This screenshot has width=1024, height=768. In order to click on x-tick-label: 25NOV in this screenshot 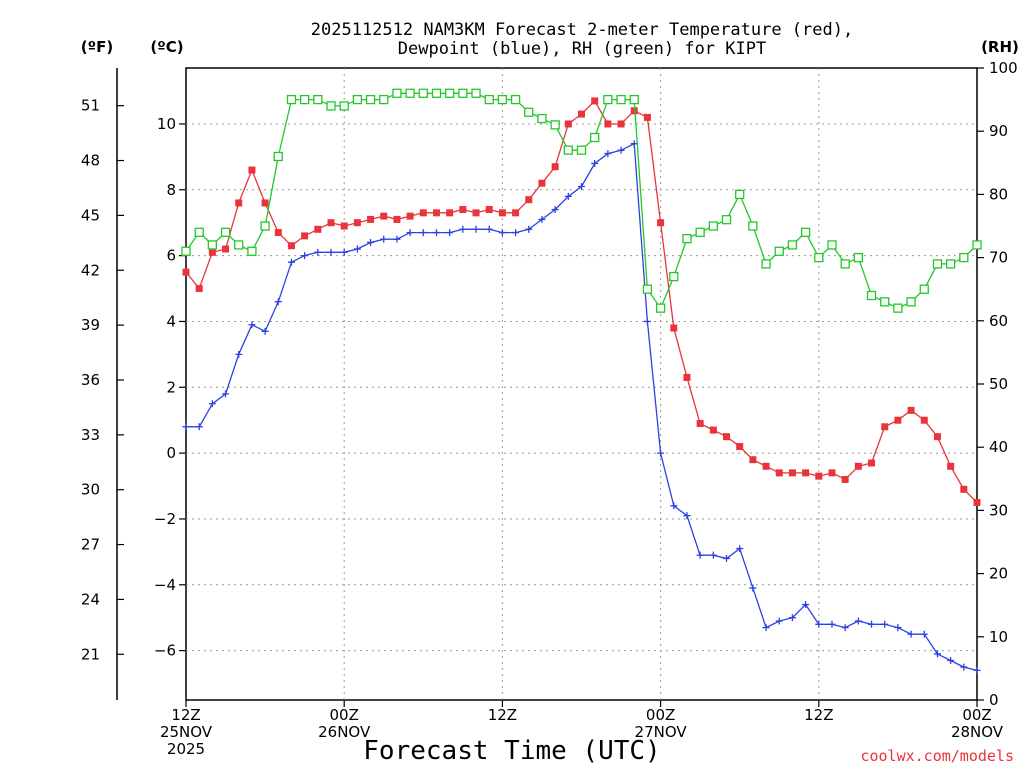, I will do `click(186, 732)`.